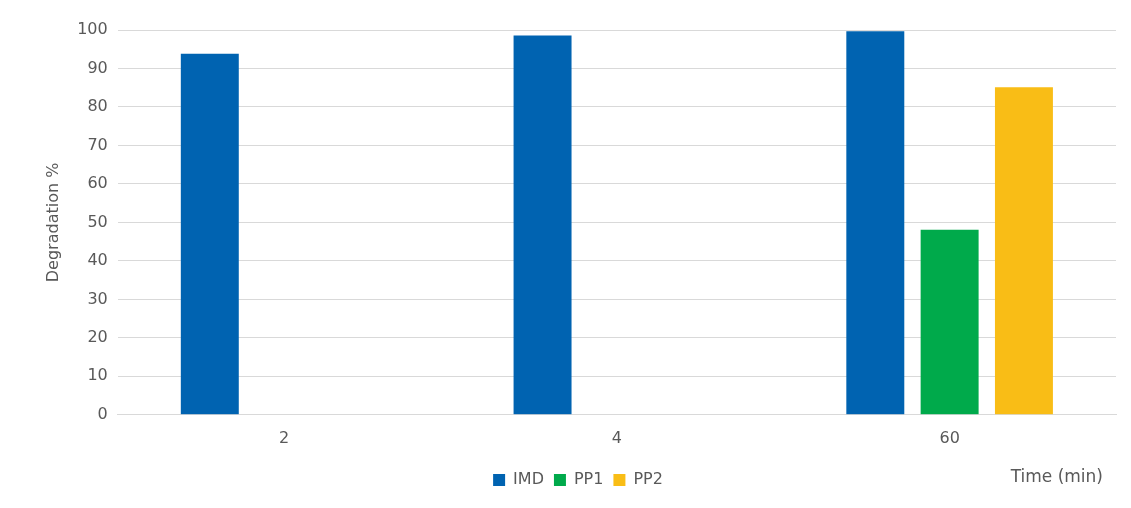 The image size is (1131, 508). What do you see at coordinates (102, 413) in the screenshot?
I see `y-tick-label: 0` at bounding box center [102, 413].